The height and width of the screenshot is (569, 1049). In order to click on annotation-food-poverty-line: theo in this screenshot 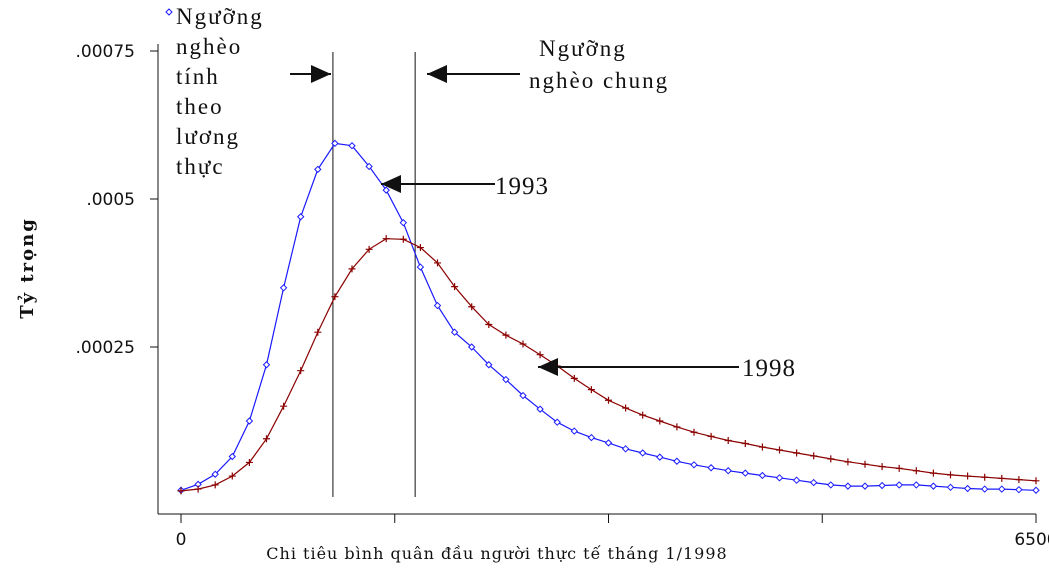, I will do `click(200, 106)`.